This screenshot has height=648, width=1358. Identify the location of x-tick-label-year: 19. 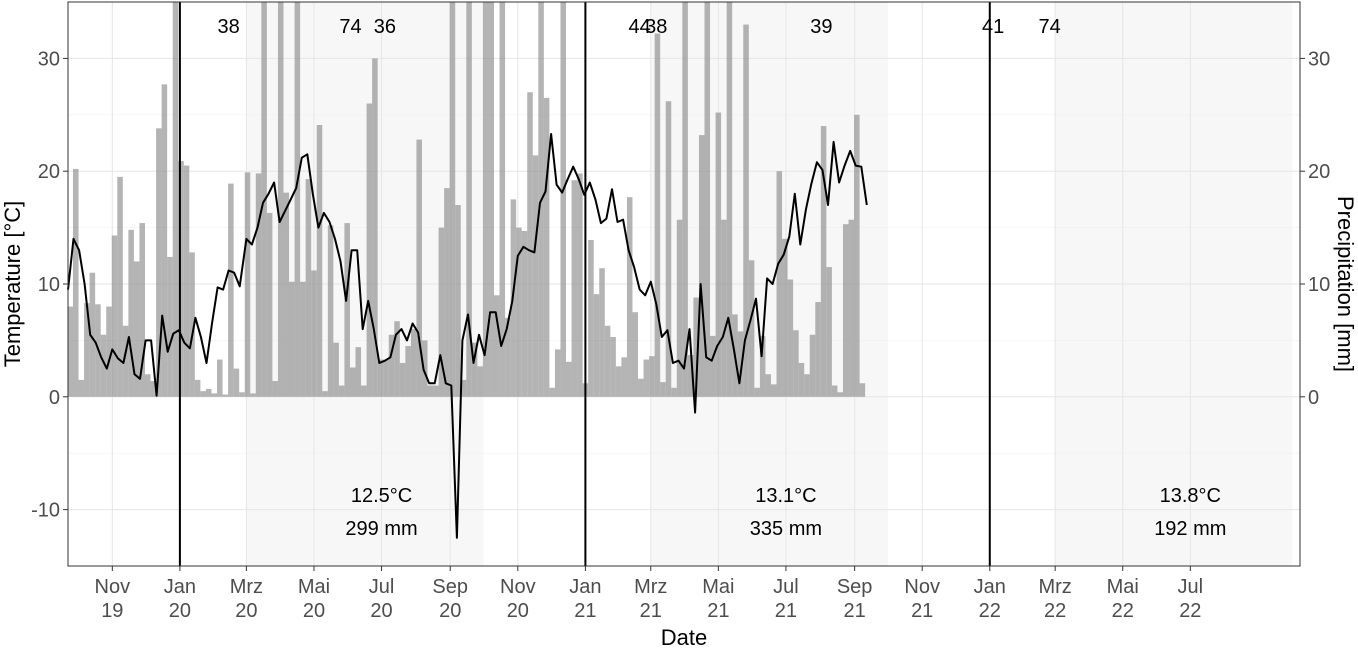
(112, 611).